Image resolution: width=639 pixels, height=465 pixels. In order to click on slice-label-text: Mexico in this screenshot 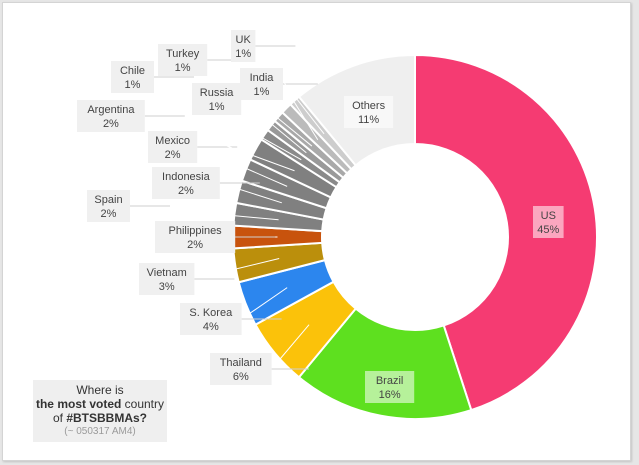, I will do `click(172, 141)`.